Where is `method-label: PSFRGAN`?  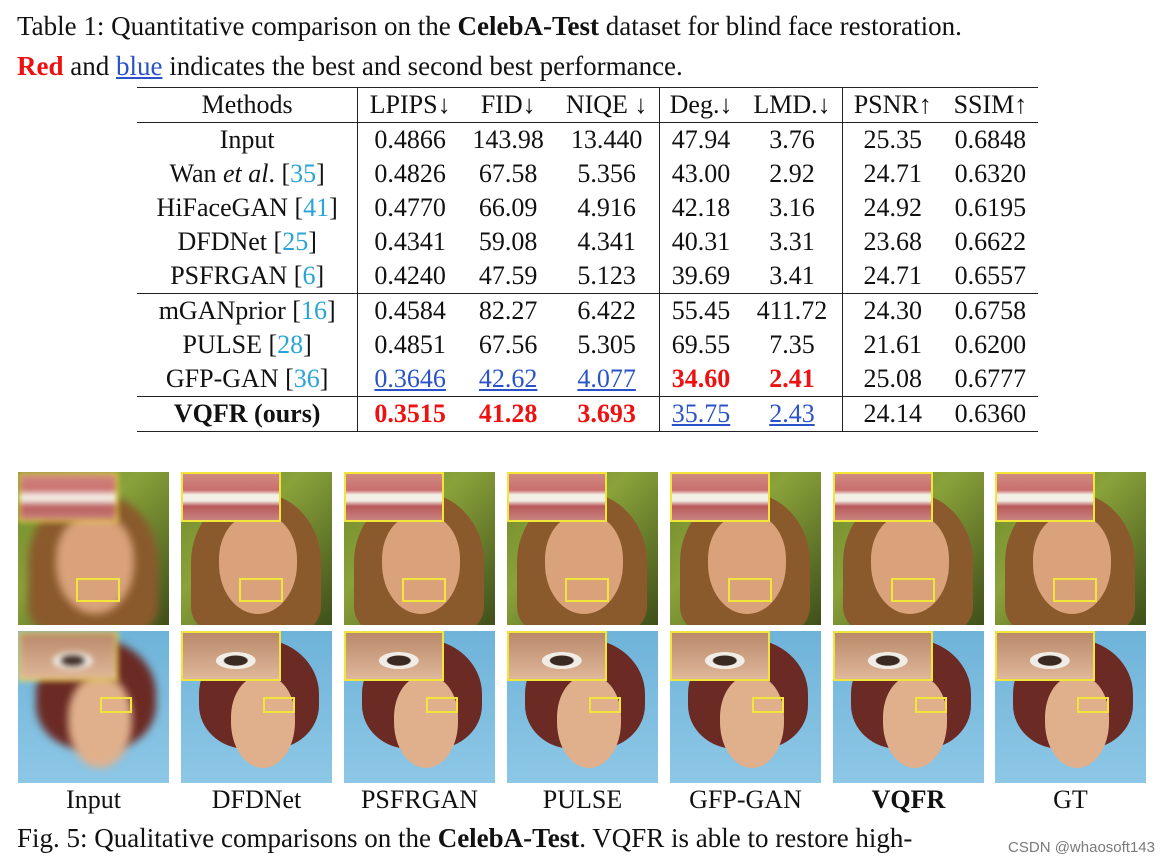 method-label: PSFRGAN is located at coordinates (229, 275).